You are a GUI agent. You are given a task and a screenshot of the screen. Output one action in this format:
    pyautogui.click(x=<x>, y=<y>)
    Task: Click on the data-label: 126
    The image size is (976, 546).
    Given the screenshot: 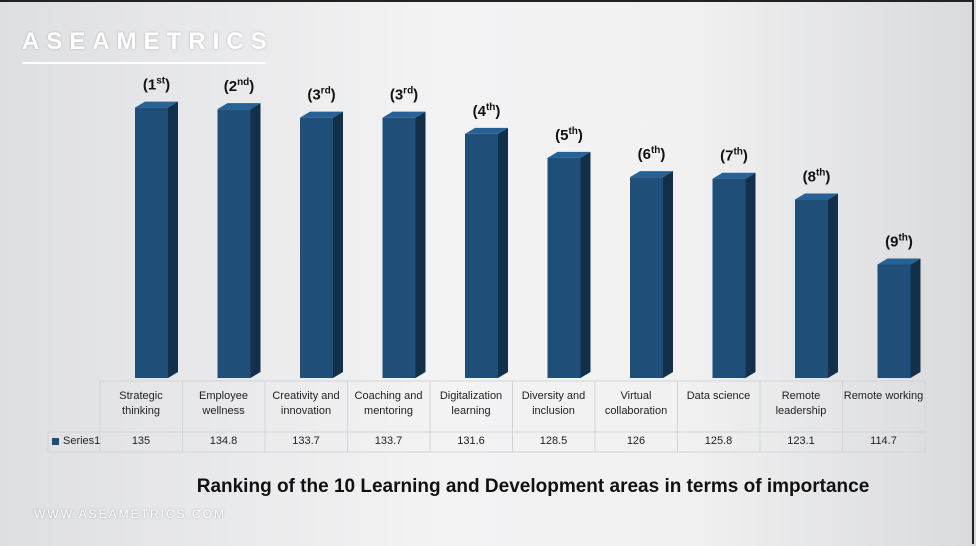 What is the action you would take?
    pyautogui.click(x=636, y=441)
    